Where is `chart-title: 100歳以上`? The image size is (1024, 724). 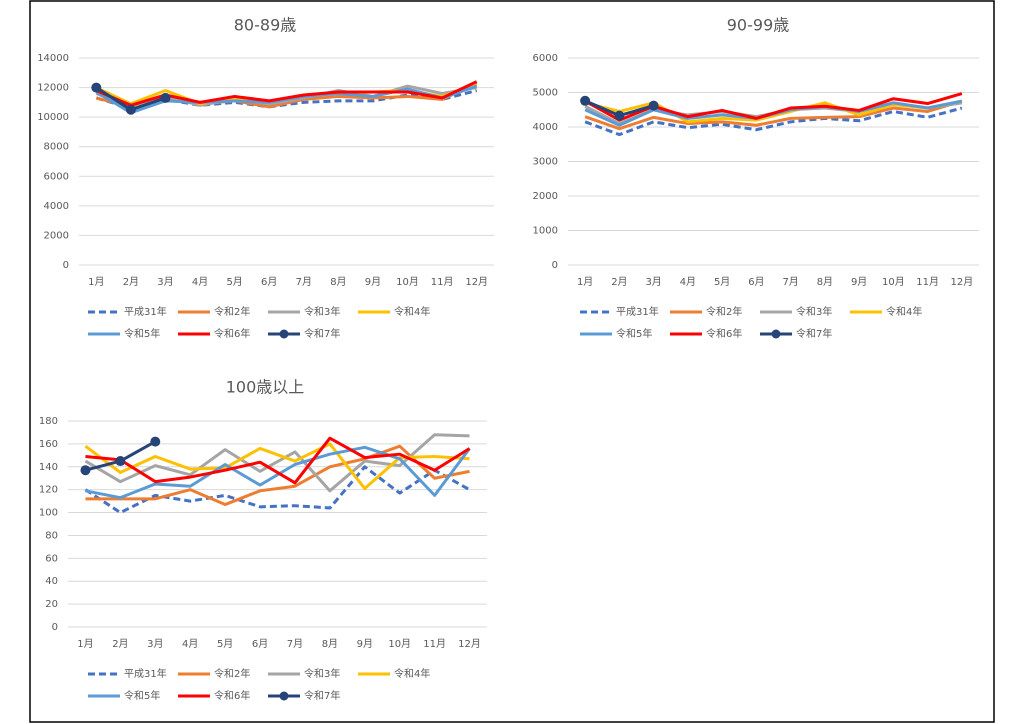
chart-title: 100歳以上 is located at coordinates (265, 387).